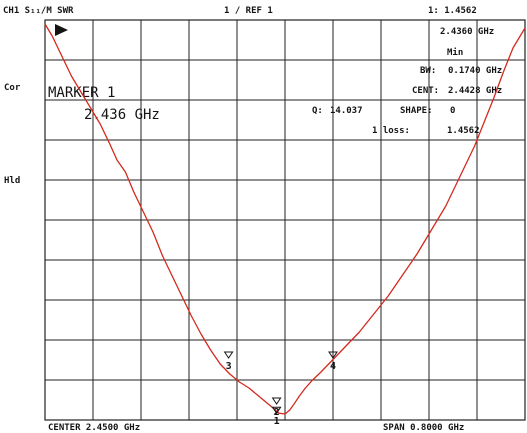 The height and width of the screenshot is (433, 527). Describe the element at coordinates (38, 11) in the screenshot. I see `channel-label: CH1 S₁₁/M SWR` at that location.